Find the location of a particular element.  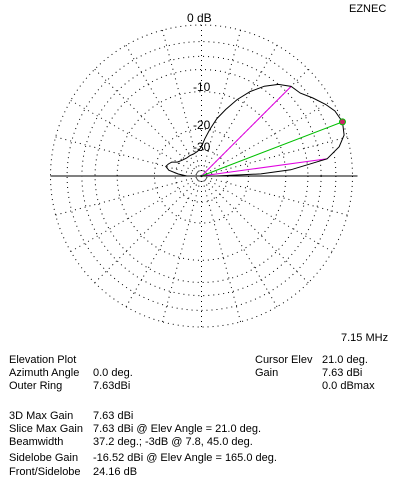

outer-ring-value: 7.63dBi is located at coordinates (112, 386).